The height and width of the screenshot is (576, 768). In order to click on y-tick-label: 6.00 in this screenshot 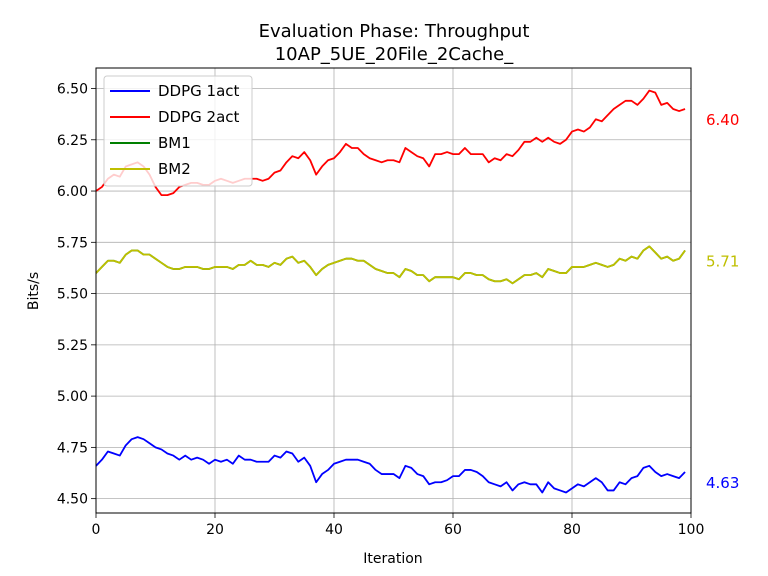, I will do `click(72, 192)`.